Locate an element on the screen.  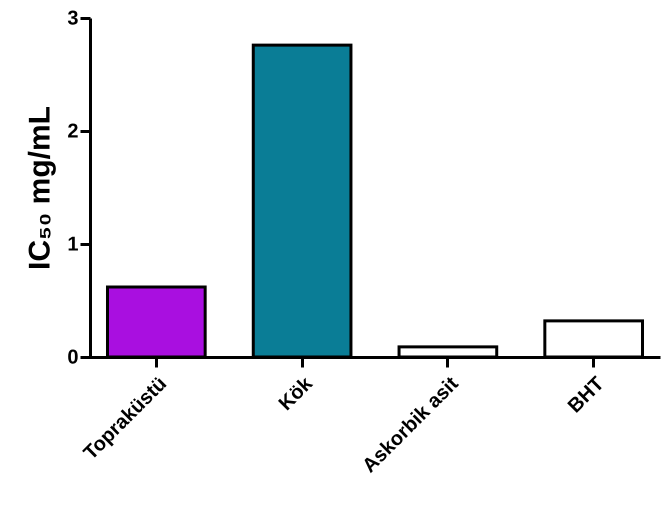
y-tick-label: 1 is located at coordinates (72, 245).